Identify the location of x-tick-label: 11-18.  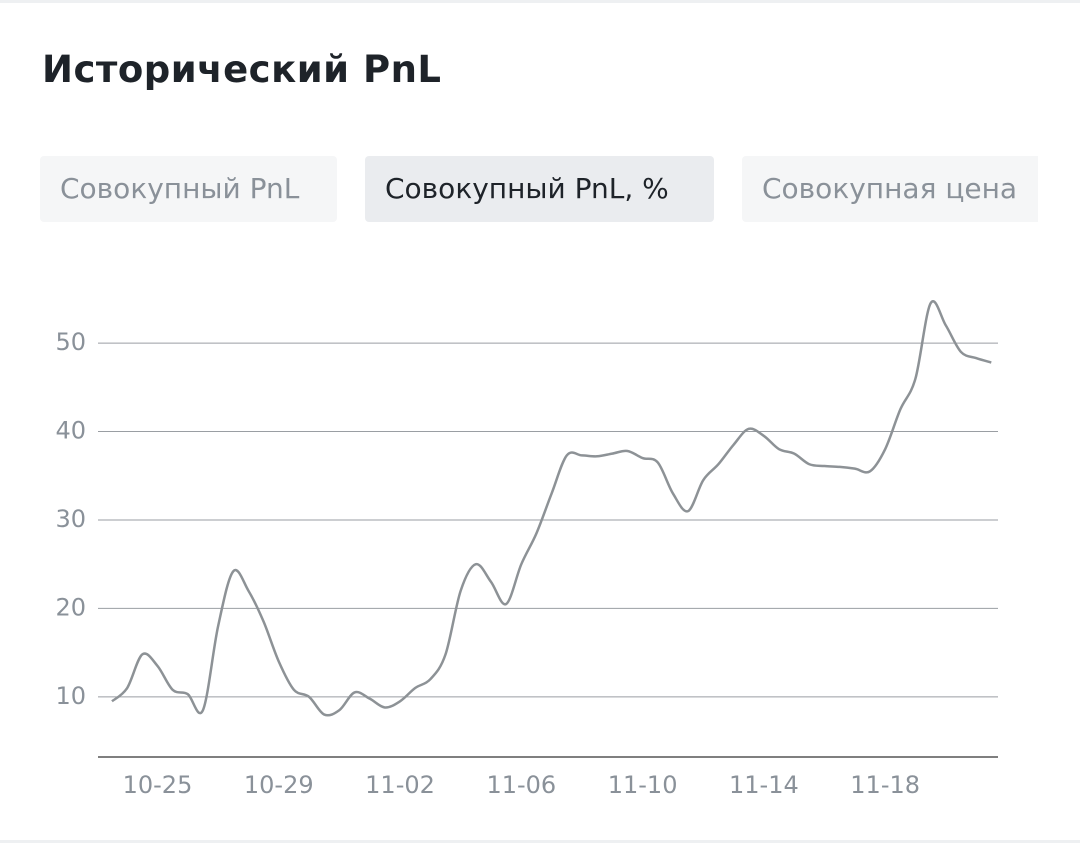
(885, 785).